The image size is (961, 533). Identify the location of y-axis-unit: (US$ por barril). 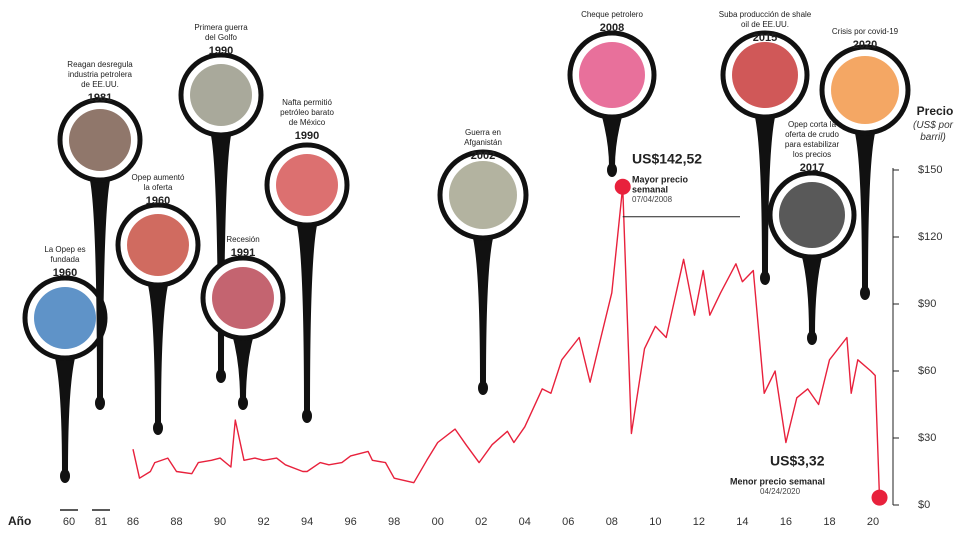
(932, 131).